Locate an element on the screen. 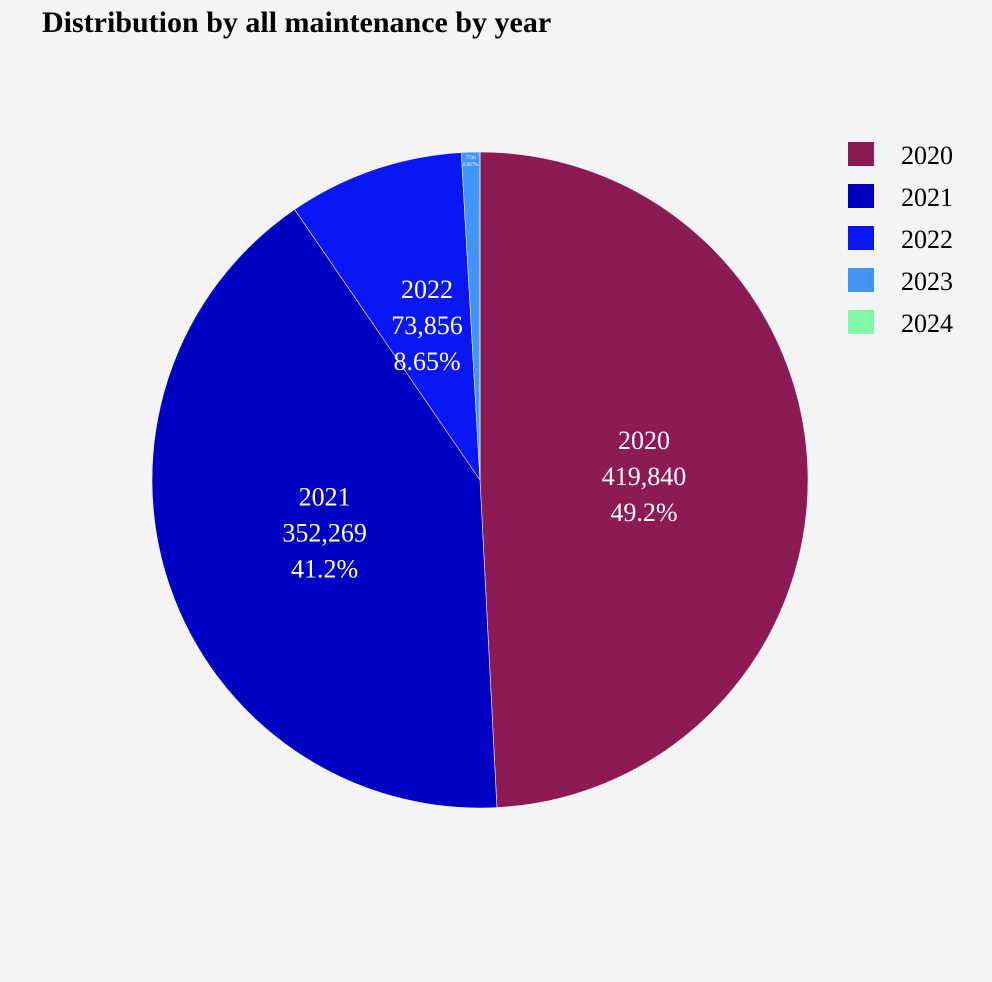 This screenshot has width=992, height=982. pie-slice-2022 is located at coordinates (387, 317).